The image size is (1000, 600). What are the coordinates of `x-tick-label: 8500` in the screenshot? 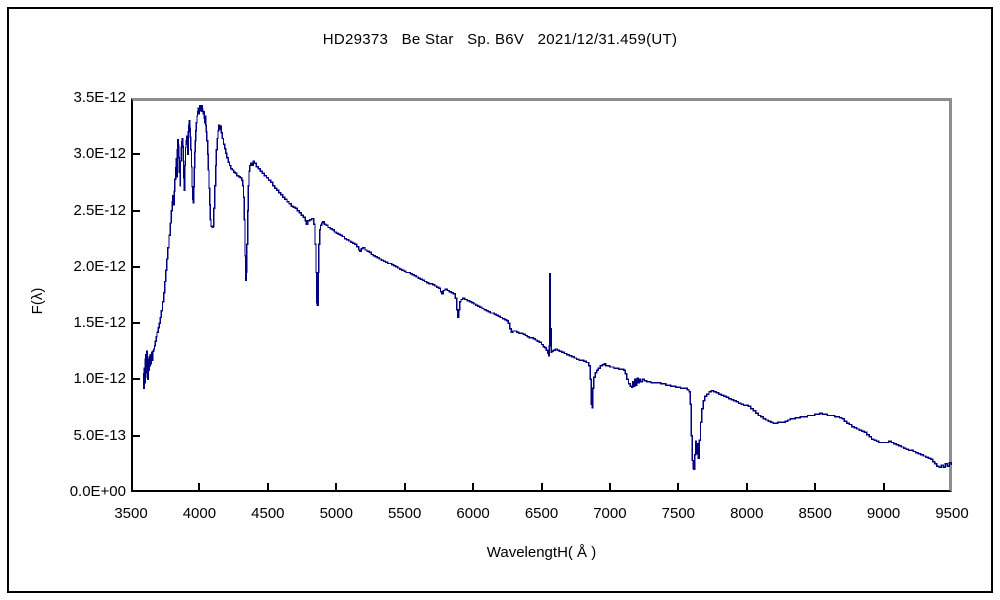 It's located at (815, 513).